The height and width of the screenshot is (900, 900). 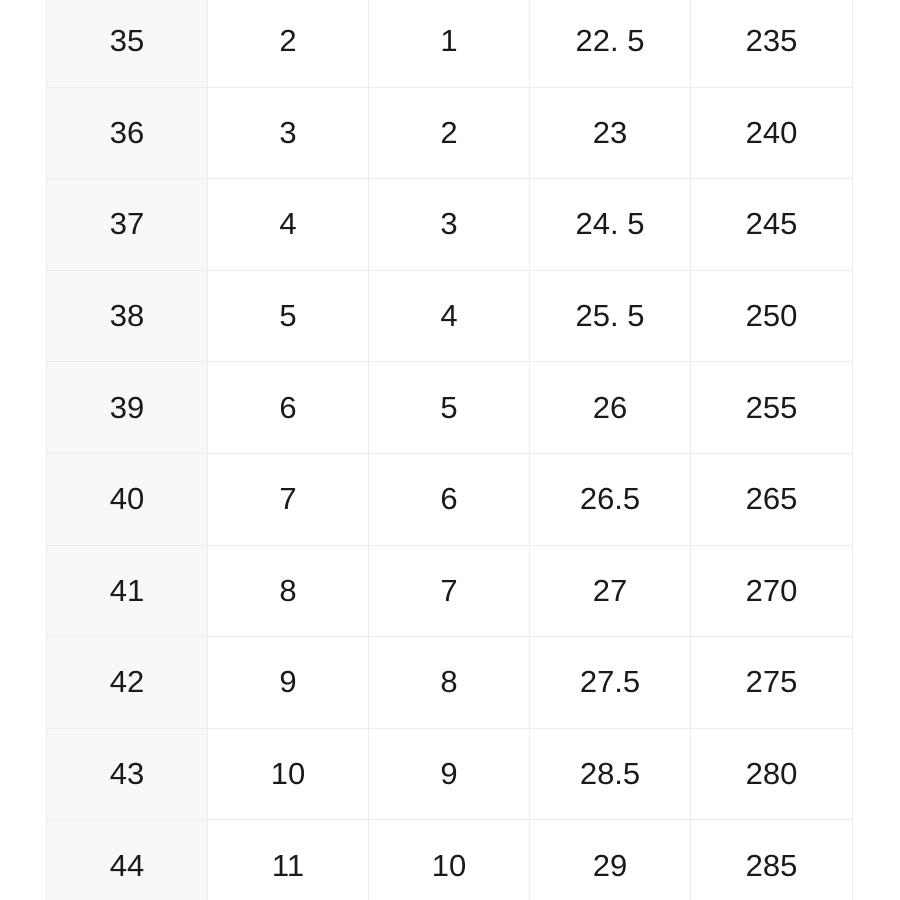 What do you see at coordinates (127, 591) in the screenshot?
I see `table-cell: 41` at bounding box center [127, 591].